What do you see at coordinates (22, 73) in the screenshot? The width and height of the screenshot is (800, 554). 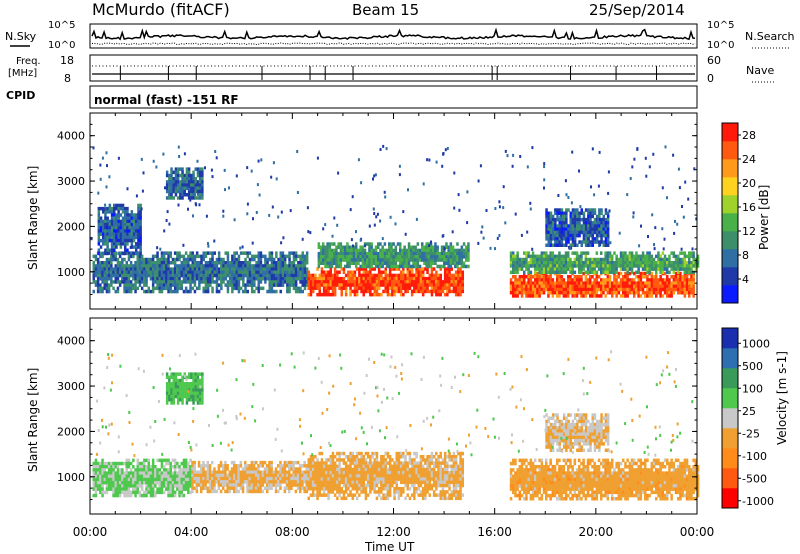 I see `freq-label-line2: [MHz]` at bounding box center [22, 73].